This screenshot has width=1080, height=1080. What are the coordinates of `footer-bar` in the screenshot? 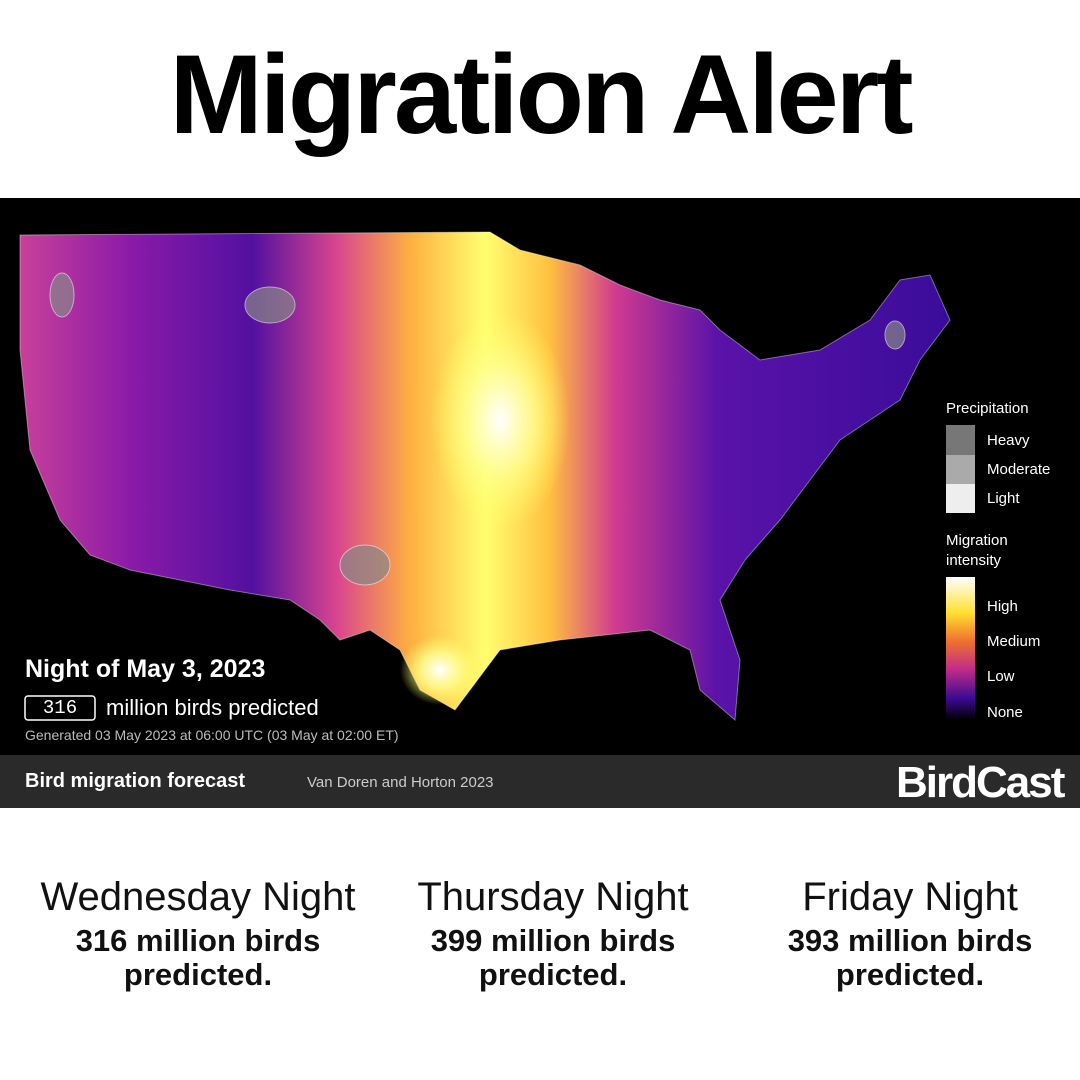 It's located at (540, 781).